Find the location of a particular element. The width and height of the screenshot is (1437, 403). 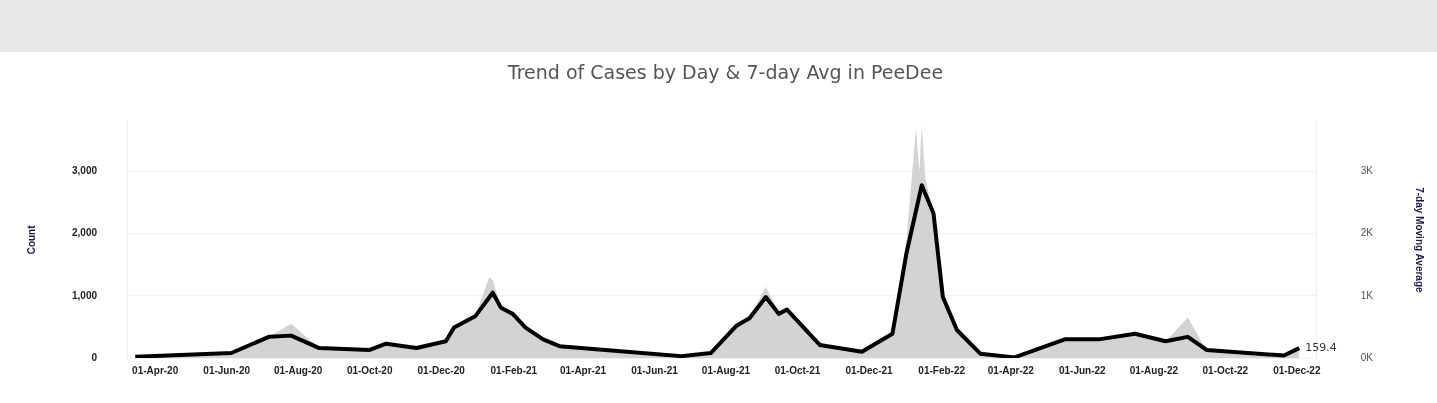

y2-tick-label: 3K is located at coordinates (1367, 171).